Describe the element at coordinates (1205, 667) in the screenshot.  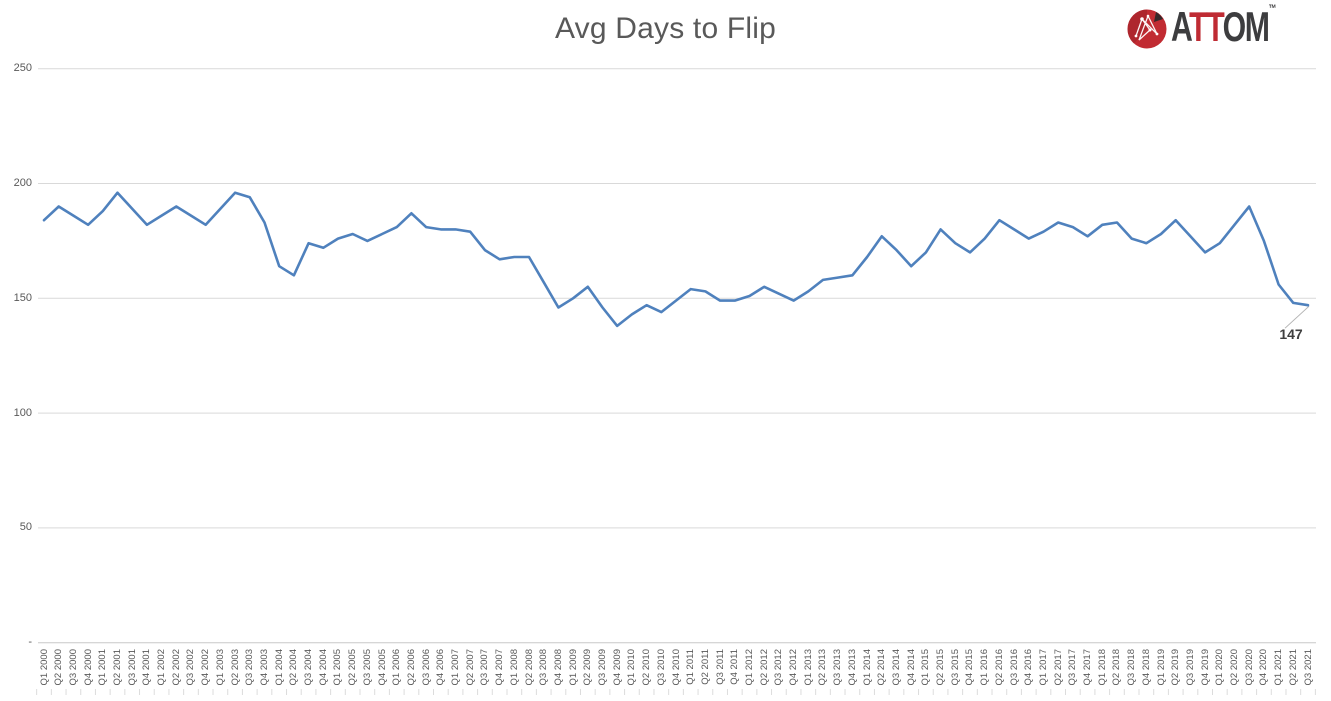
I see `x-axis-tick-label: Q4 2019` at that location.